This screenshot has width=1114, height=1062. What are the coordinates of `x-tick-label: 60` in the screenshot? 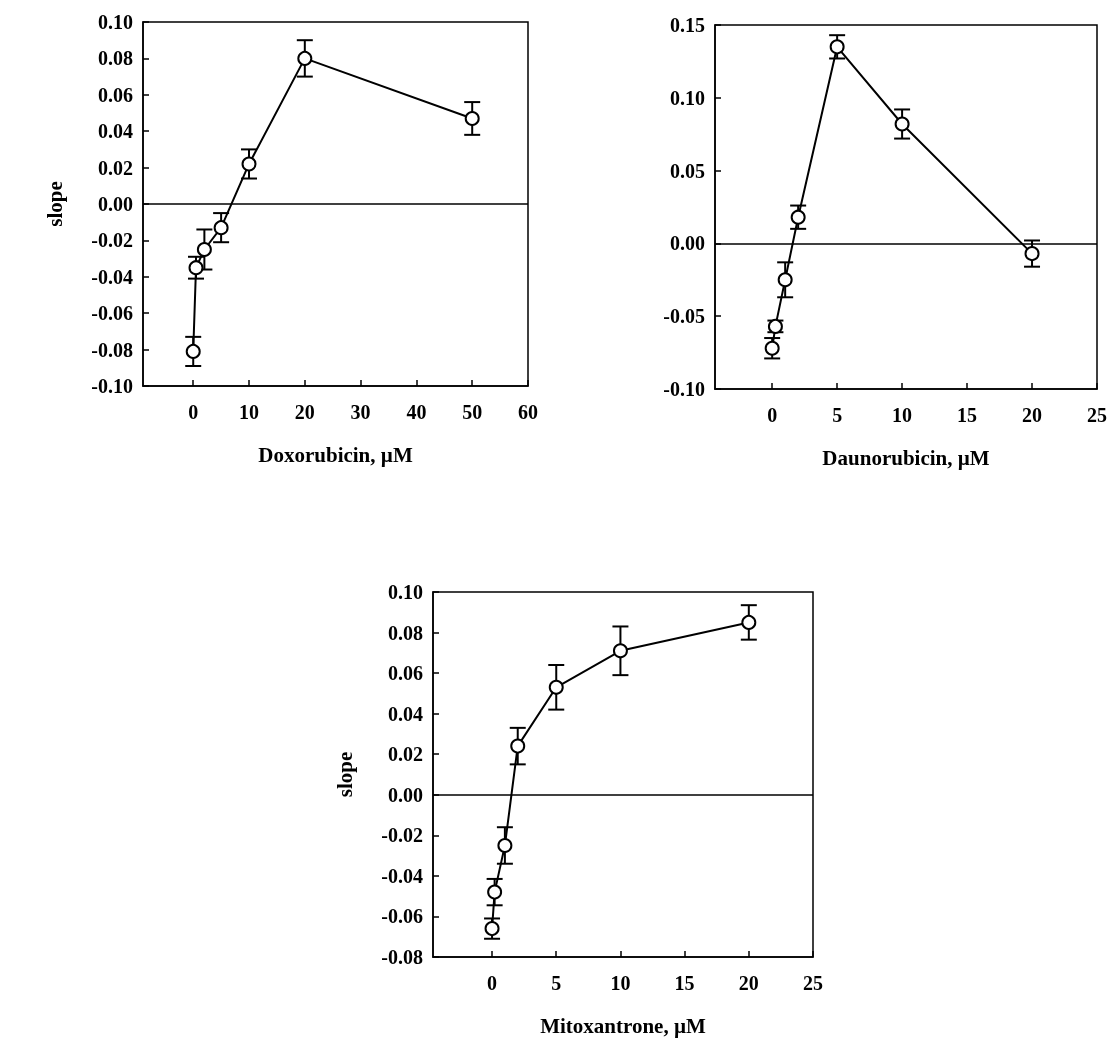 It's located at (528, 412).